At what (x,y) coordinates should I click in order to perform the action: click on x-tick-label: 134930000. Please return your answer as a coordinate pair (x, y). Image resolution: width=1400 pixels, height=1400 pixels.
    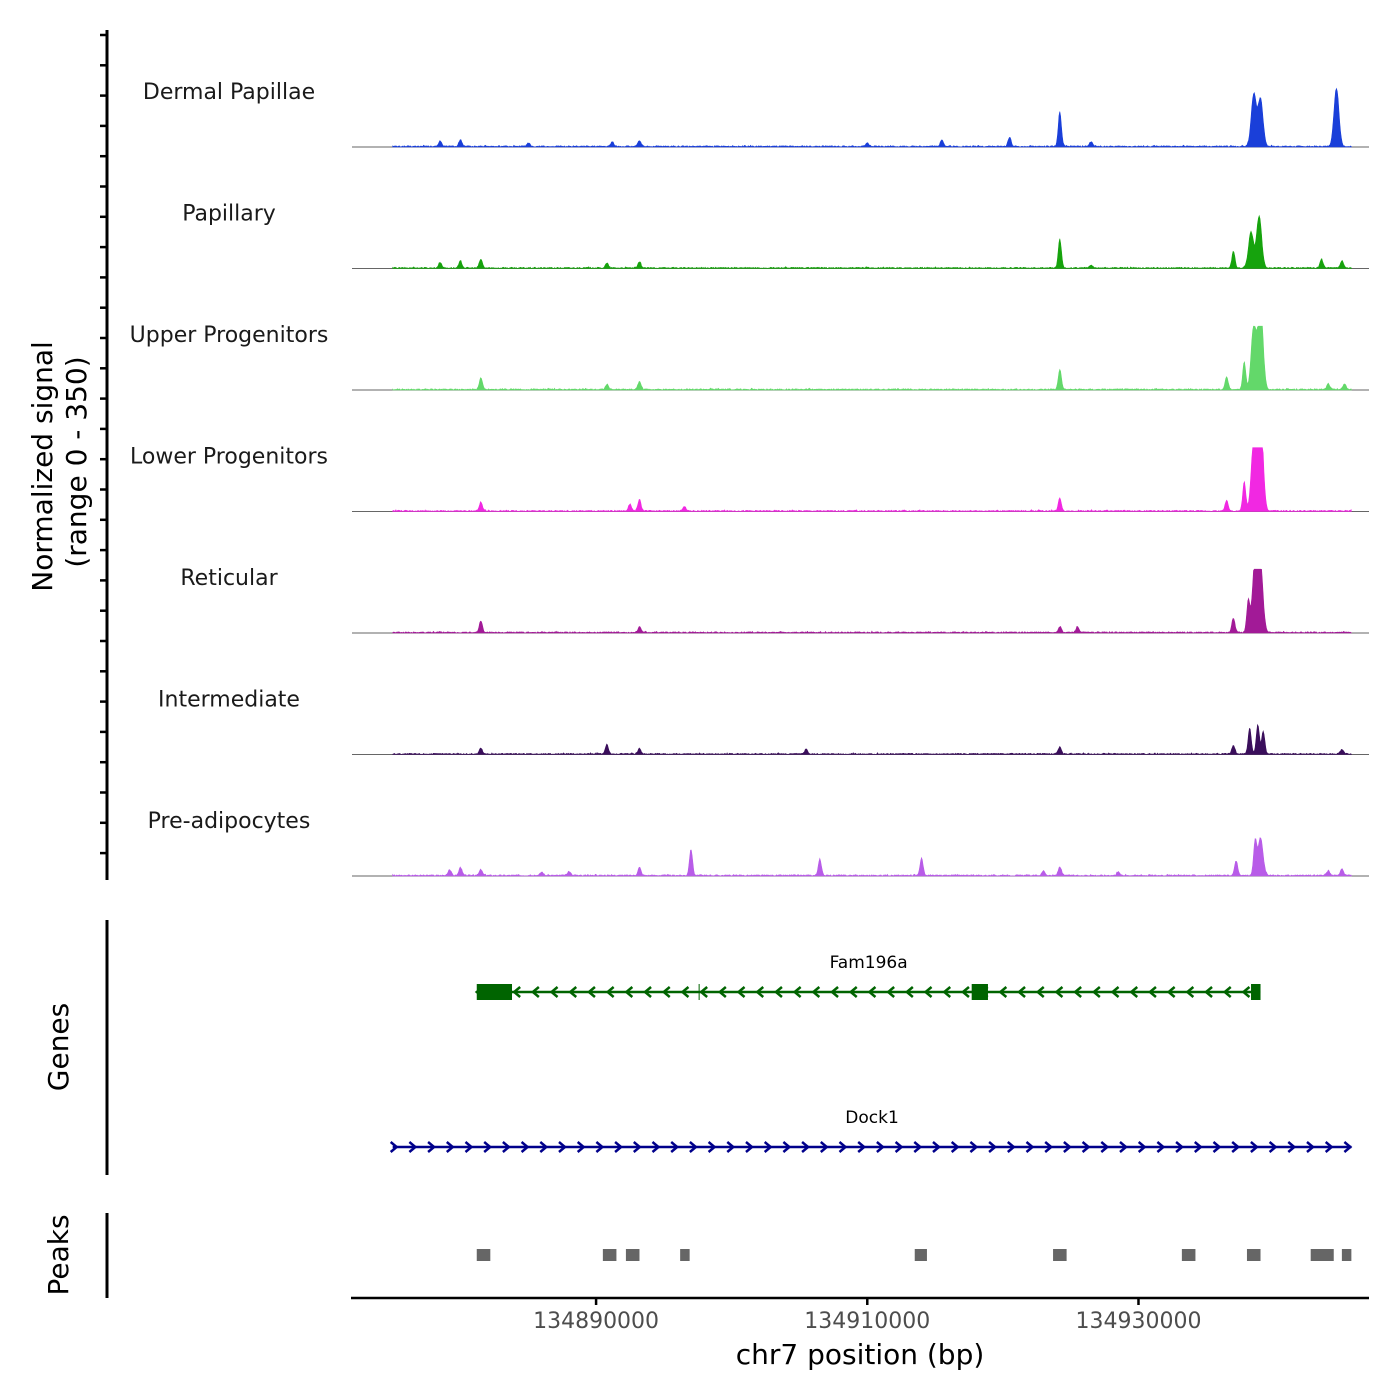
    Looking at the image, I should click on (1138, 1321).